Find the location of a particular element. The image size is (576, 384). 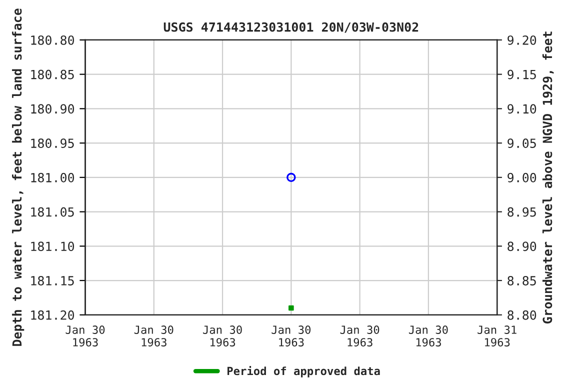

y-tick-label: 181.00 is located at coordinates (52, 177).